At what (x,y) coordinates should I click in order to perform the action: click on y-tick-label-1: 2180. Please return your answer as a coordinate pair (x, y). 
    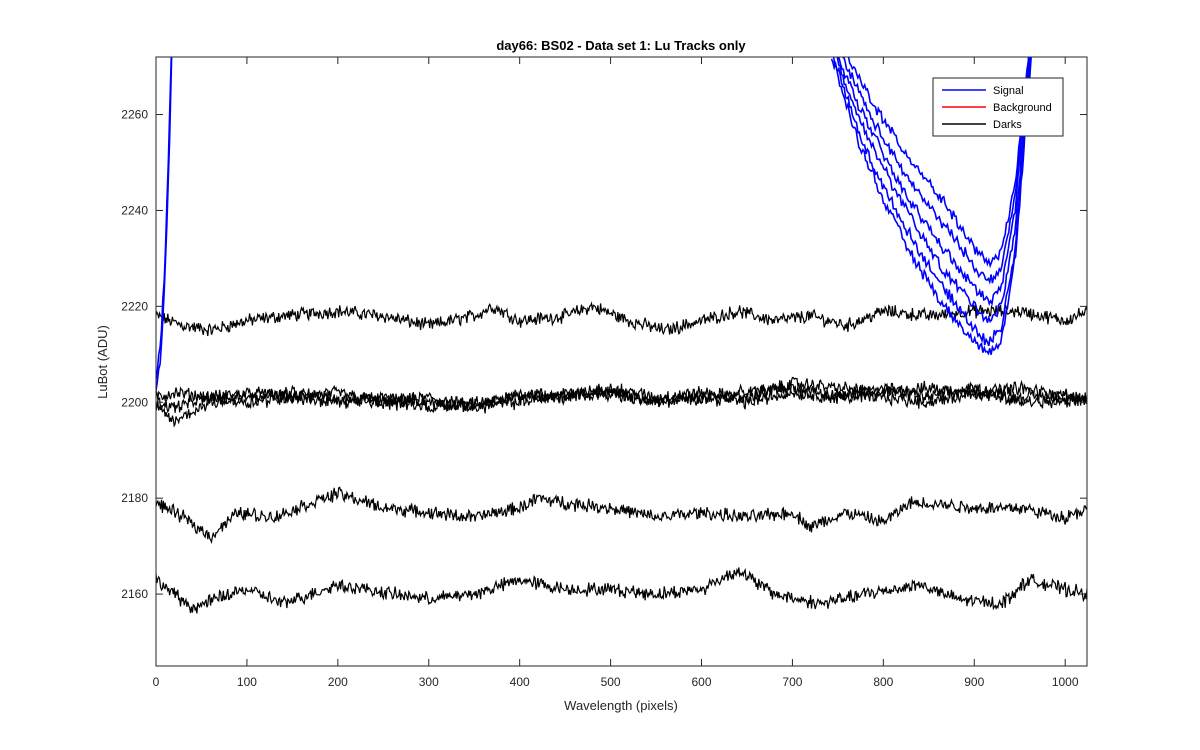
    Looking at the image, I should click on (134, 498).